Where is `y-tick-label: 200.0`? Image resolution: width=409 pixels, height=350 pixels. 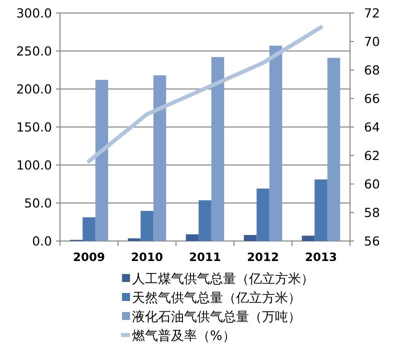
y-tick-label: 200.0 is located at coordinates (34, 89).